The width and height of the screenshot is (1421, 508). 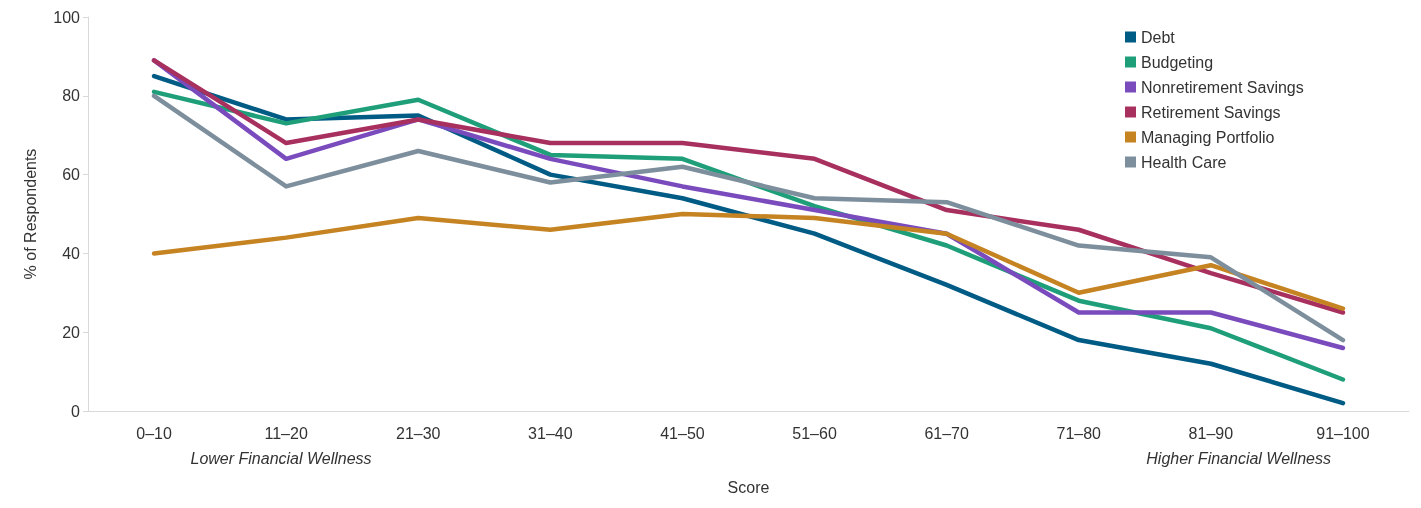 What do you see at coordinates (1238, 458) in the screenshot?
I see `text: Higher Financial Wellness` at bounding box center [1238, 458].